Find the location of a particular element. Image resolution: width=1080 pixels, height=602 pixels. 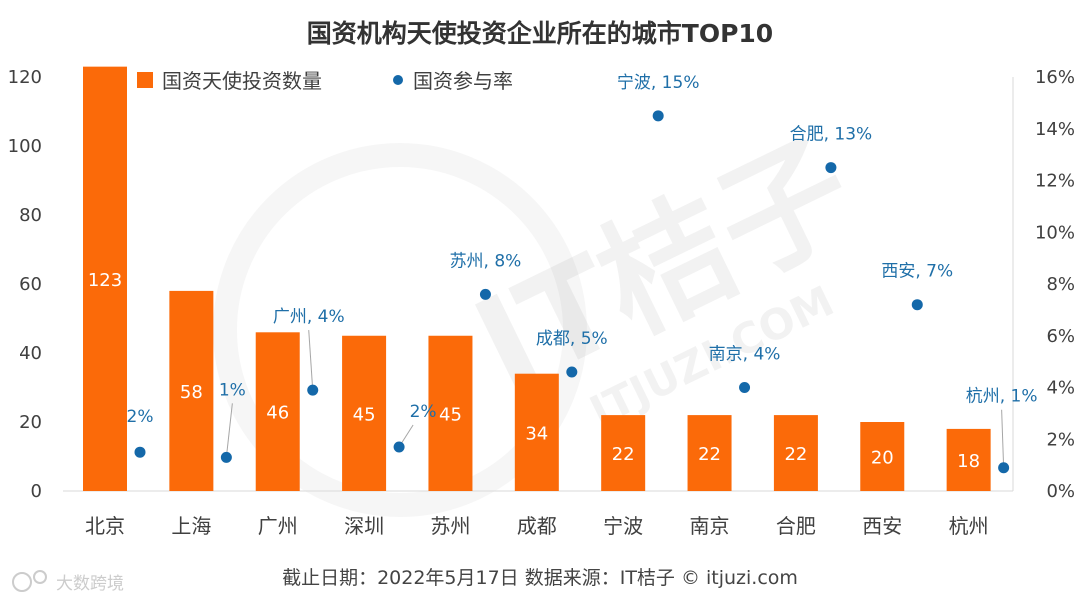

bar-value-label: 20 is located at coordinates (882, 458).